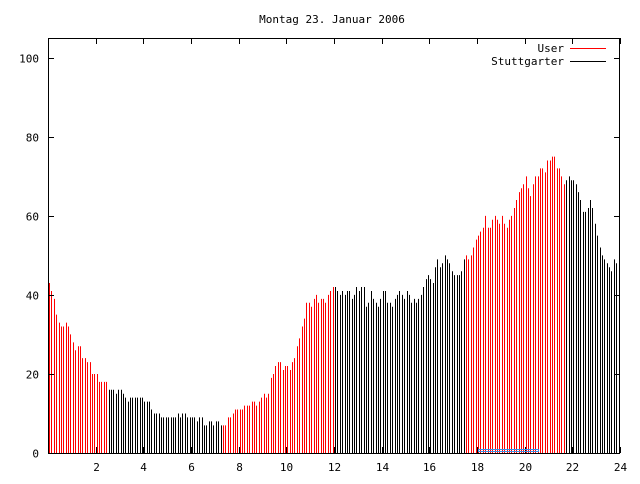 The height and width of the screenshot is (484, 640). What do you see at coordinates (32, 375) in the screenshot?
I see `y-tick-label: 20` at bounding box center [32, 375].